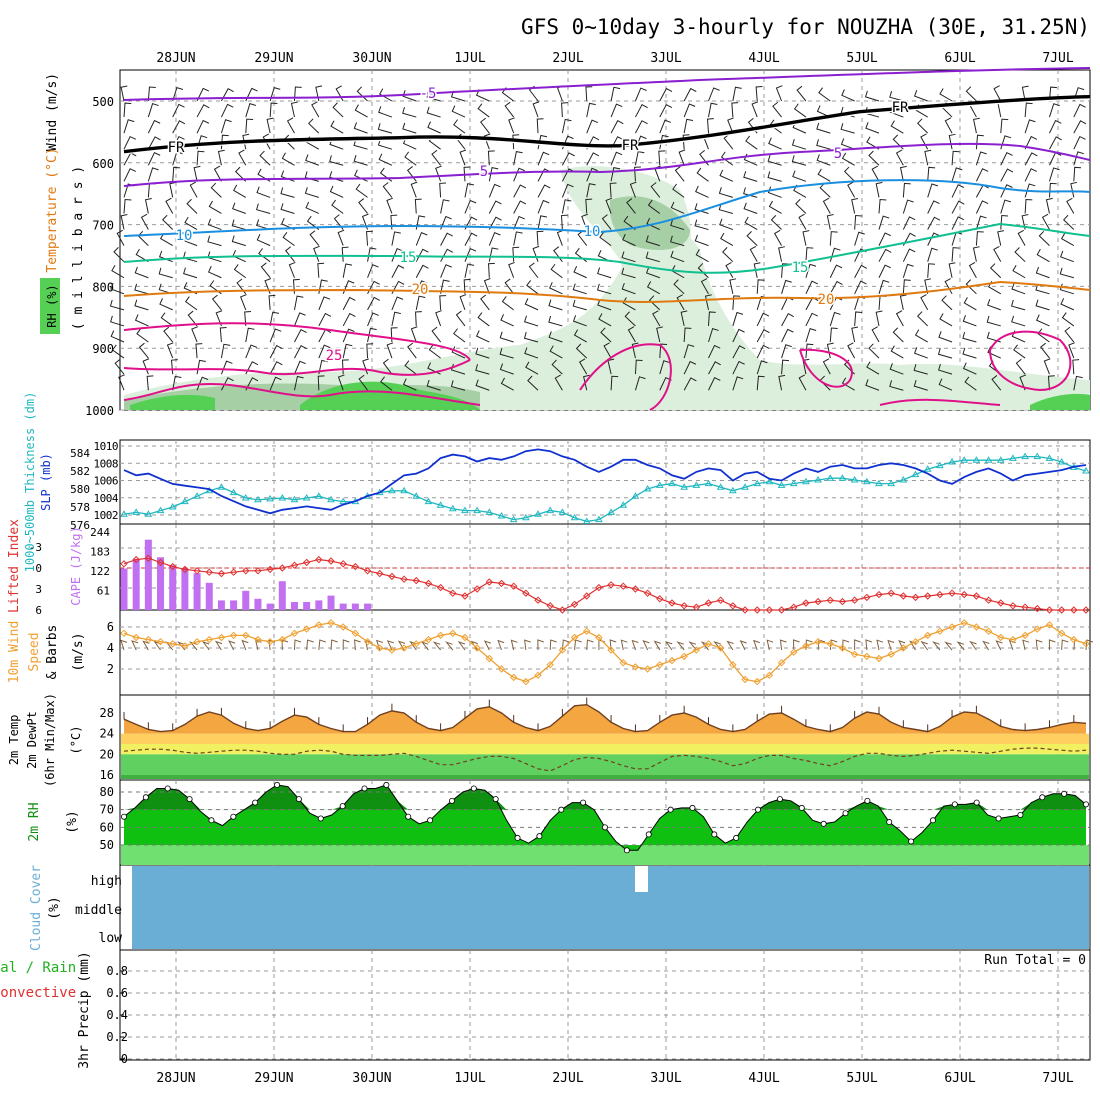 This screenshot has width=1100, height=1100. Describe the element at coordinates (175, 58) in the screenshot. I see `top-date-label: 28JUN` at that location.